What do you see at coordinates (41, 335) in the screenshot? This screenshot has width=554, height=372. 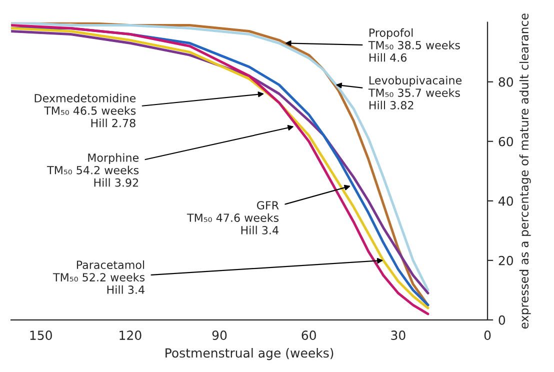 I see `x-tick-label: 150` at bounding box center [41, 335].